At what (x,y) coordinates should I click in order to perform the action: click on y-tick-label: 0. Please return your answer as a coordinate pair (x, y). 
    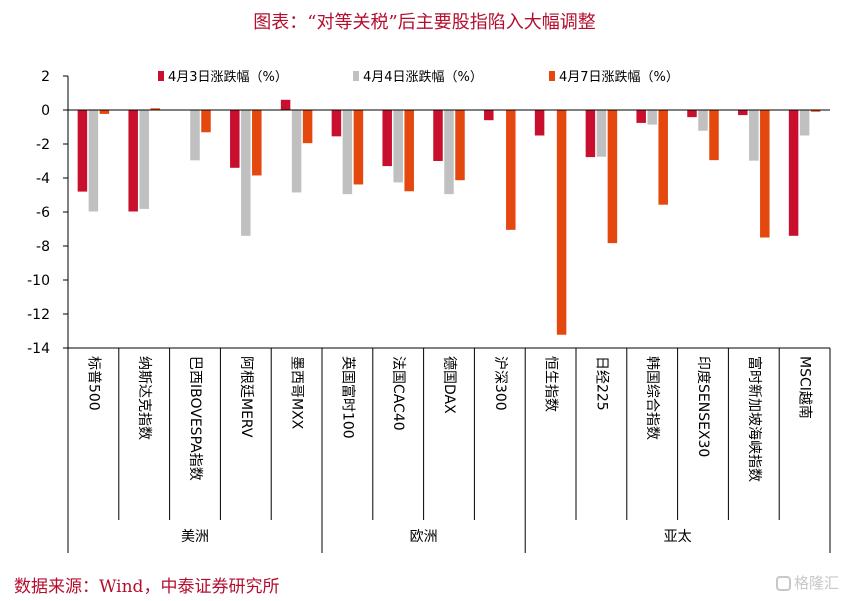
    Looking at the image, I should click on (45, 111).